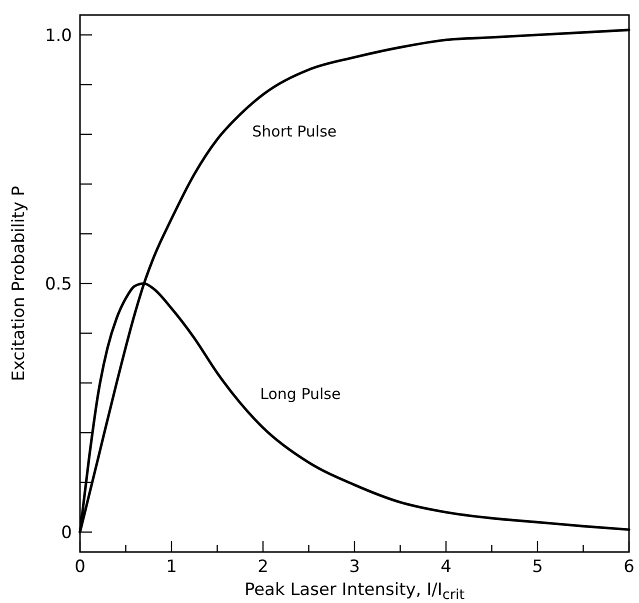 The width and height of the screenshot is (639, 603). What do you see at coordinates (66, 533) in the screenshot?
I see `y-tick-label: 0` at bounding box center [66, 533].